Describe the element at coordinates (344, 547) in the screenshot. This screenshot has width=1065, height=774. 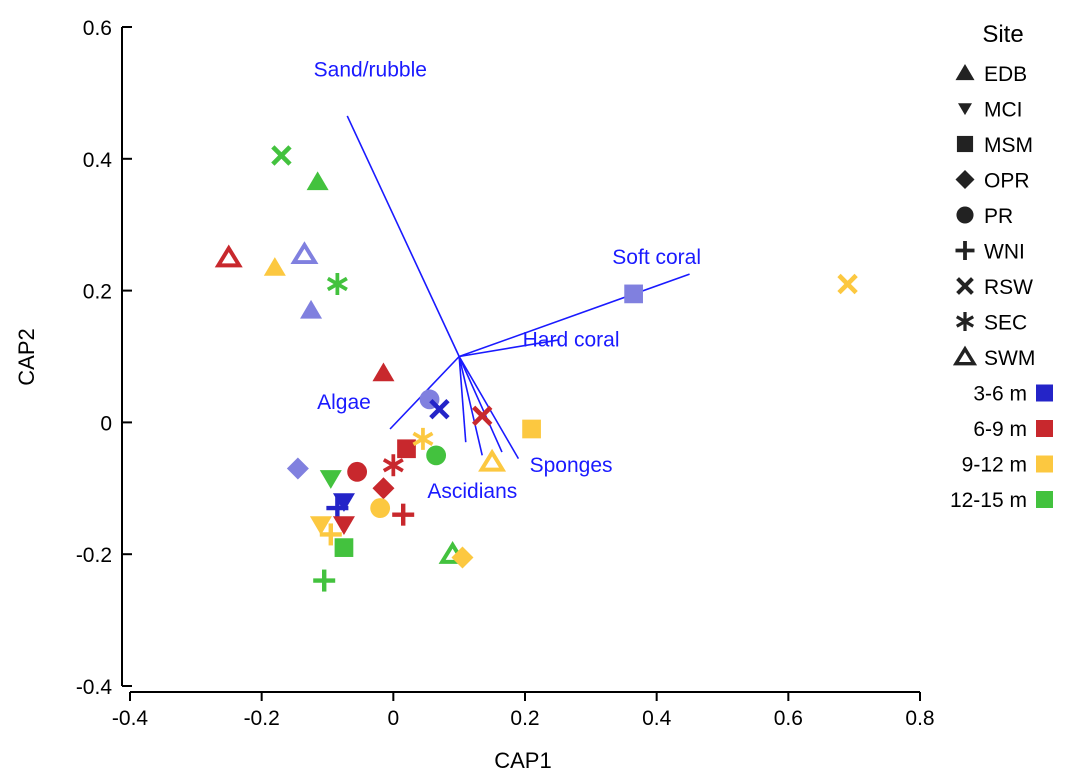
I see `point-msm-12-15-m` at that location.